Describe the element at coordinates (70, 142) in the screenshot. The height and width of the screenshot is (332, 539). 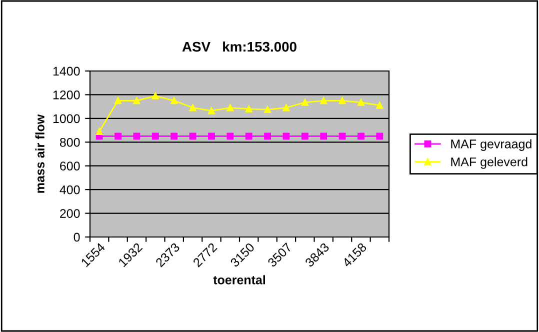
I see `y-tick-label: 800` at that location.